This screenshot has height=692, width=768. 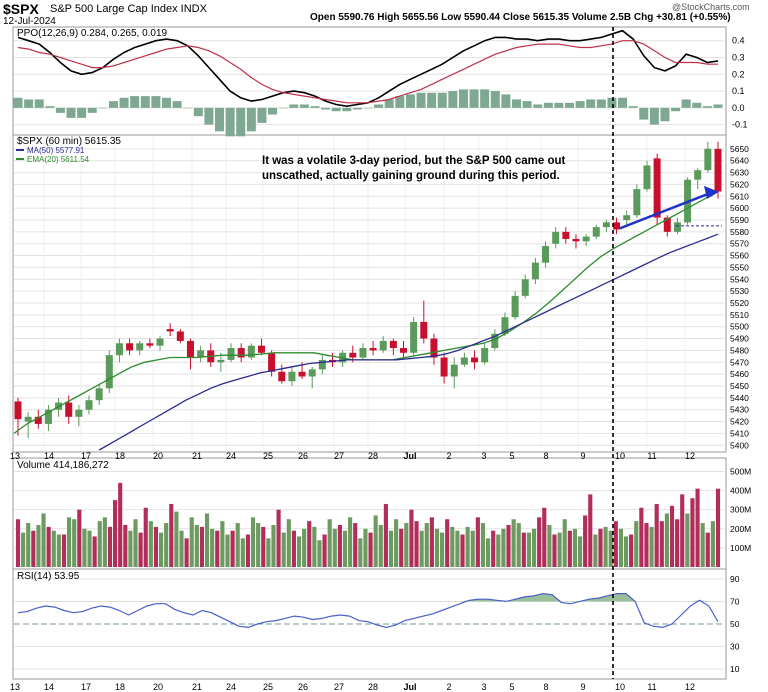 I want to click on rsi-tick-label: 70, so click(x=735, y=601).